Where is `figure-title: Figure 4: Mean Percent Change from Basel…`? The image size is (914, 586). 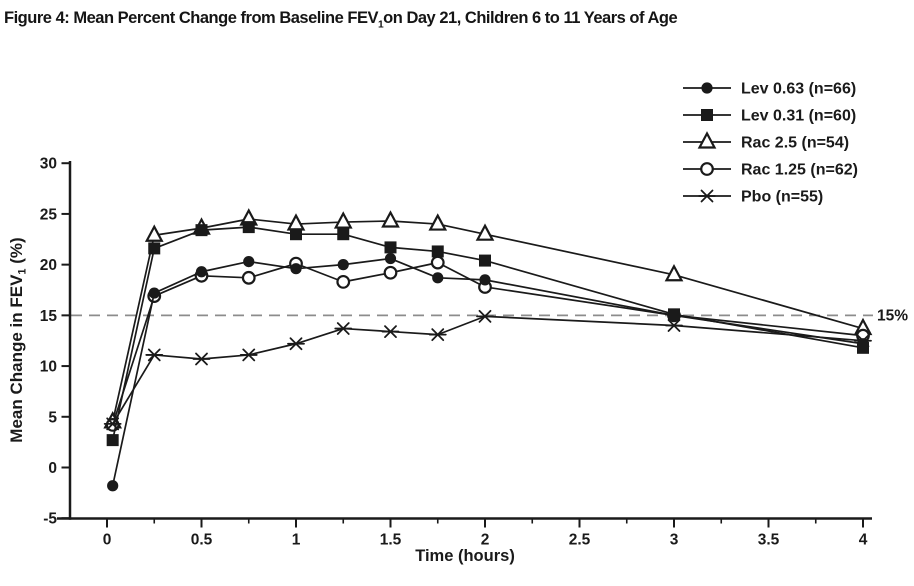 figure-title: Figure 4: Mean Percent Change from Basel… is located at coordinates (431, 19).